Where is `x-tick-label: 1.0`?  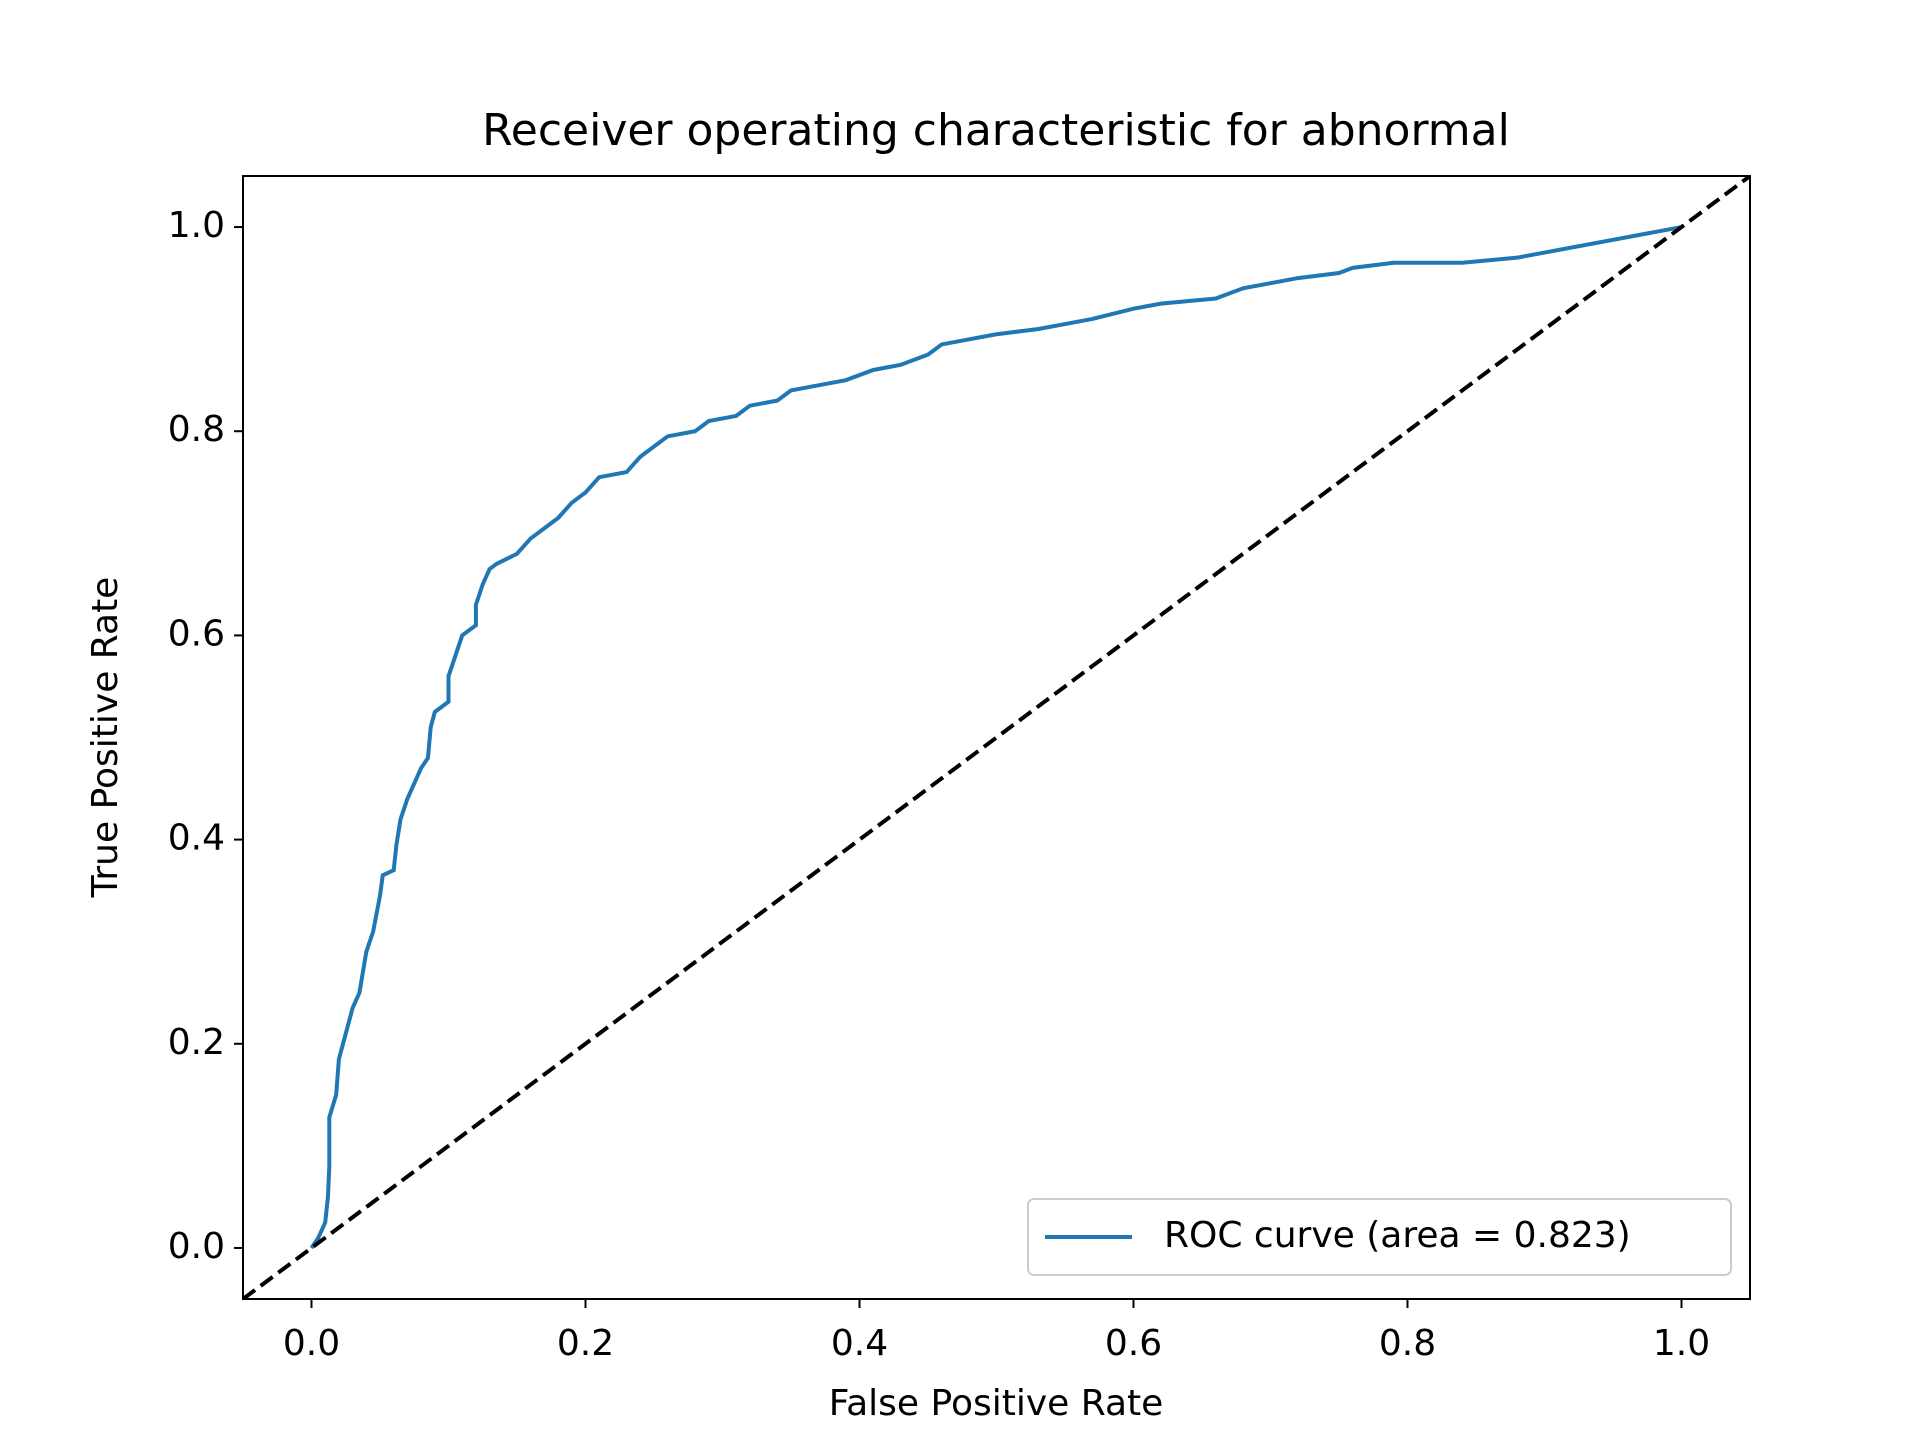 x-tick-label: 1.0 is located at coordinates (1681, 1343).